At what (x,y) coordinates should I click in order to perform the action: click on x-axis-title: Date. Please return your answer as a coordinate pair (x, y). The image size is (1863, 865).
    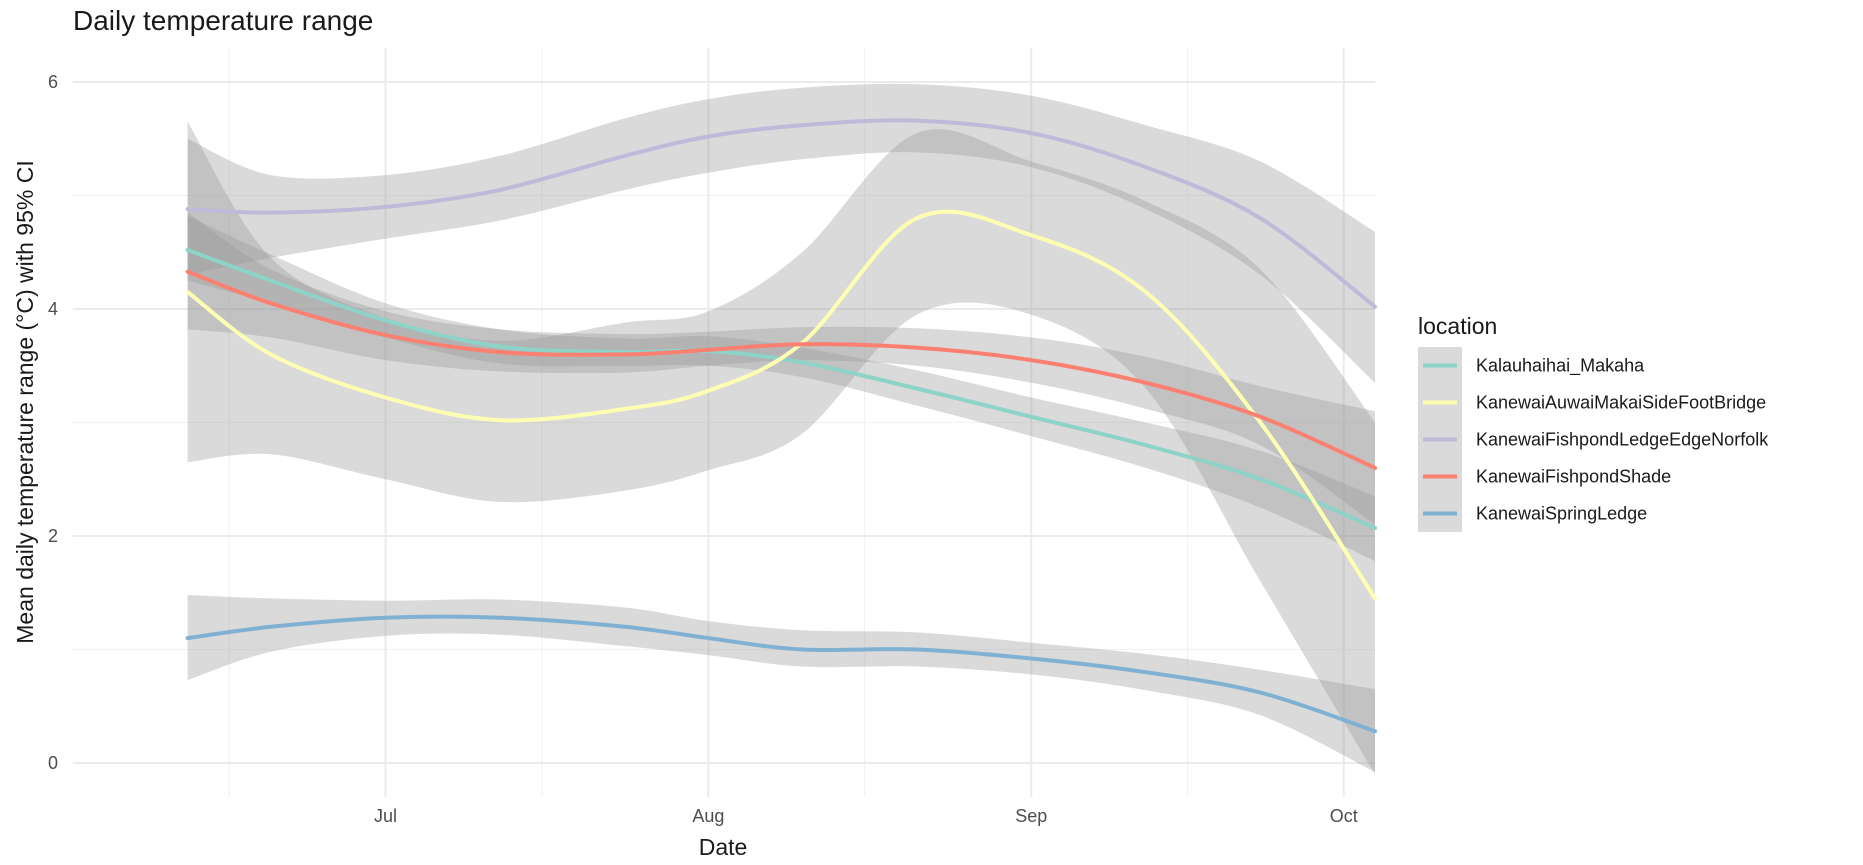
    Looking at the image, I should click on (723, 847).